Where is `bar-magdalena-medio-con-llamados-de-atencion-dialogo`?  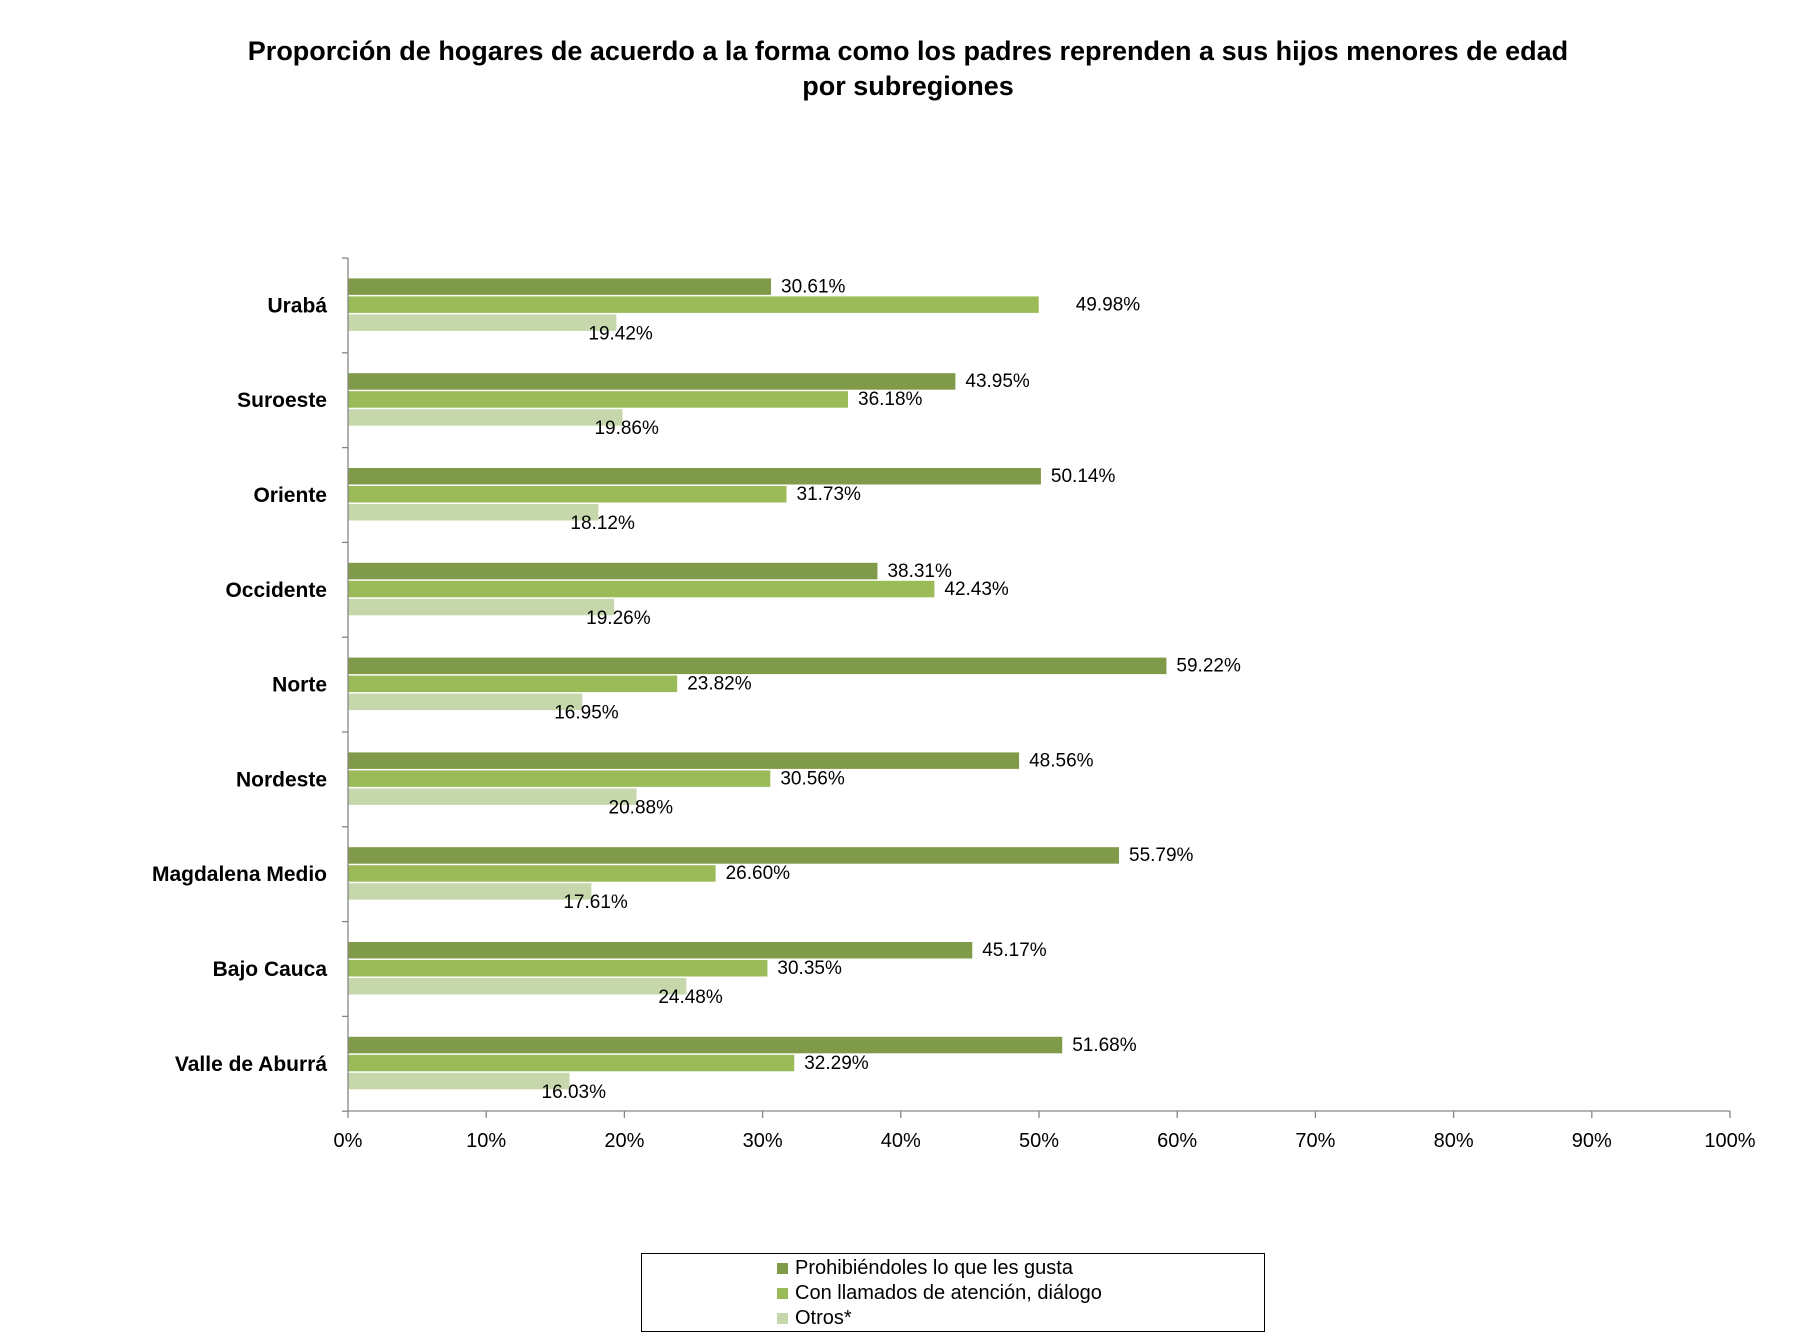
bar-magdalena-medio-con-llamados-de-atencion-dialogo is located at coordinates (532, 873).